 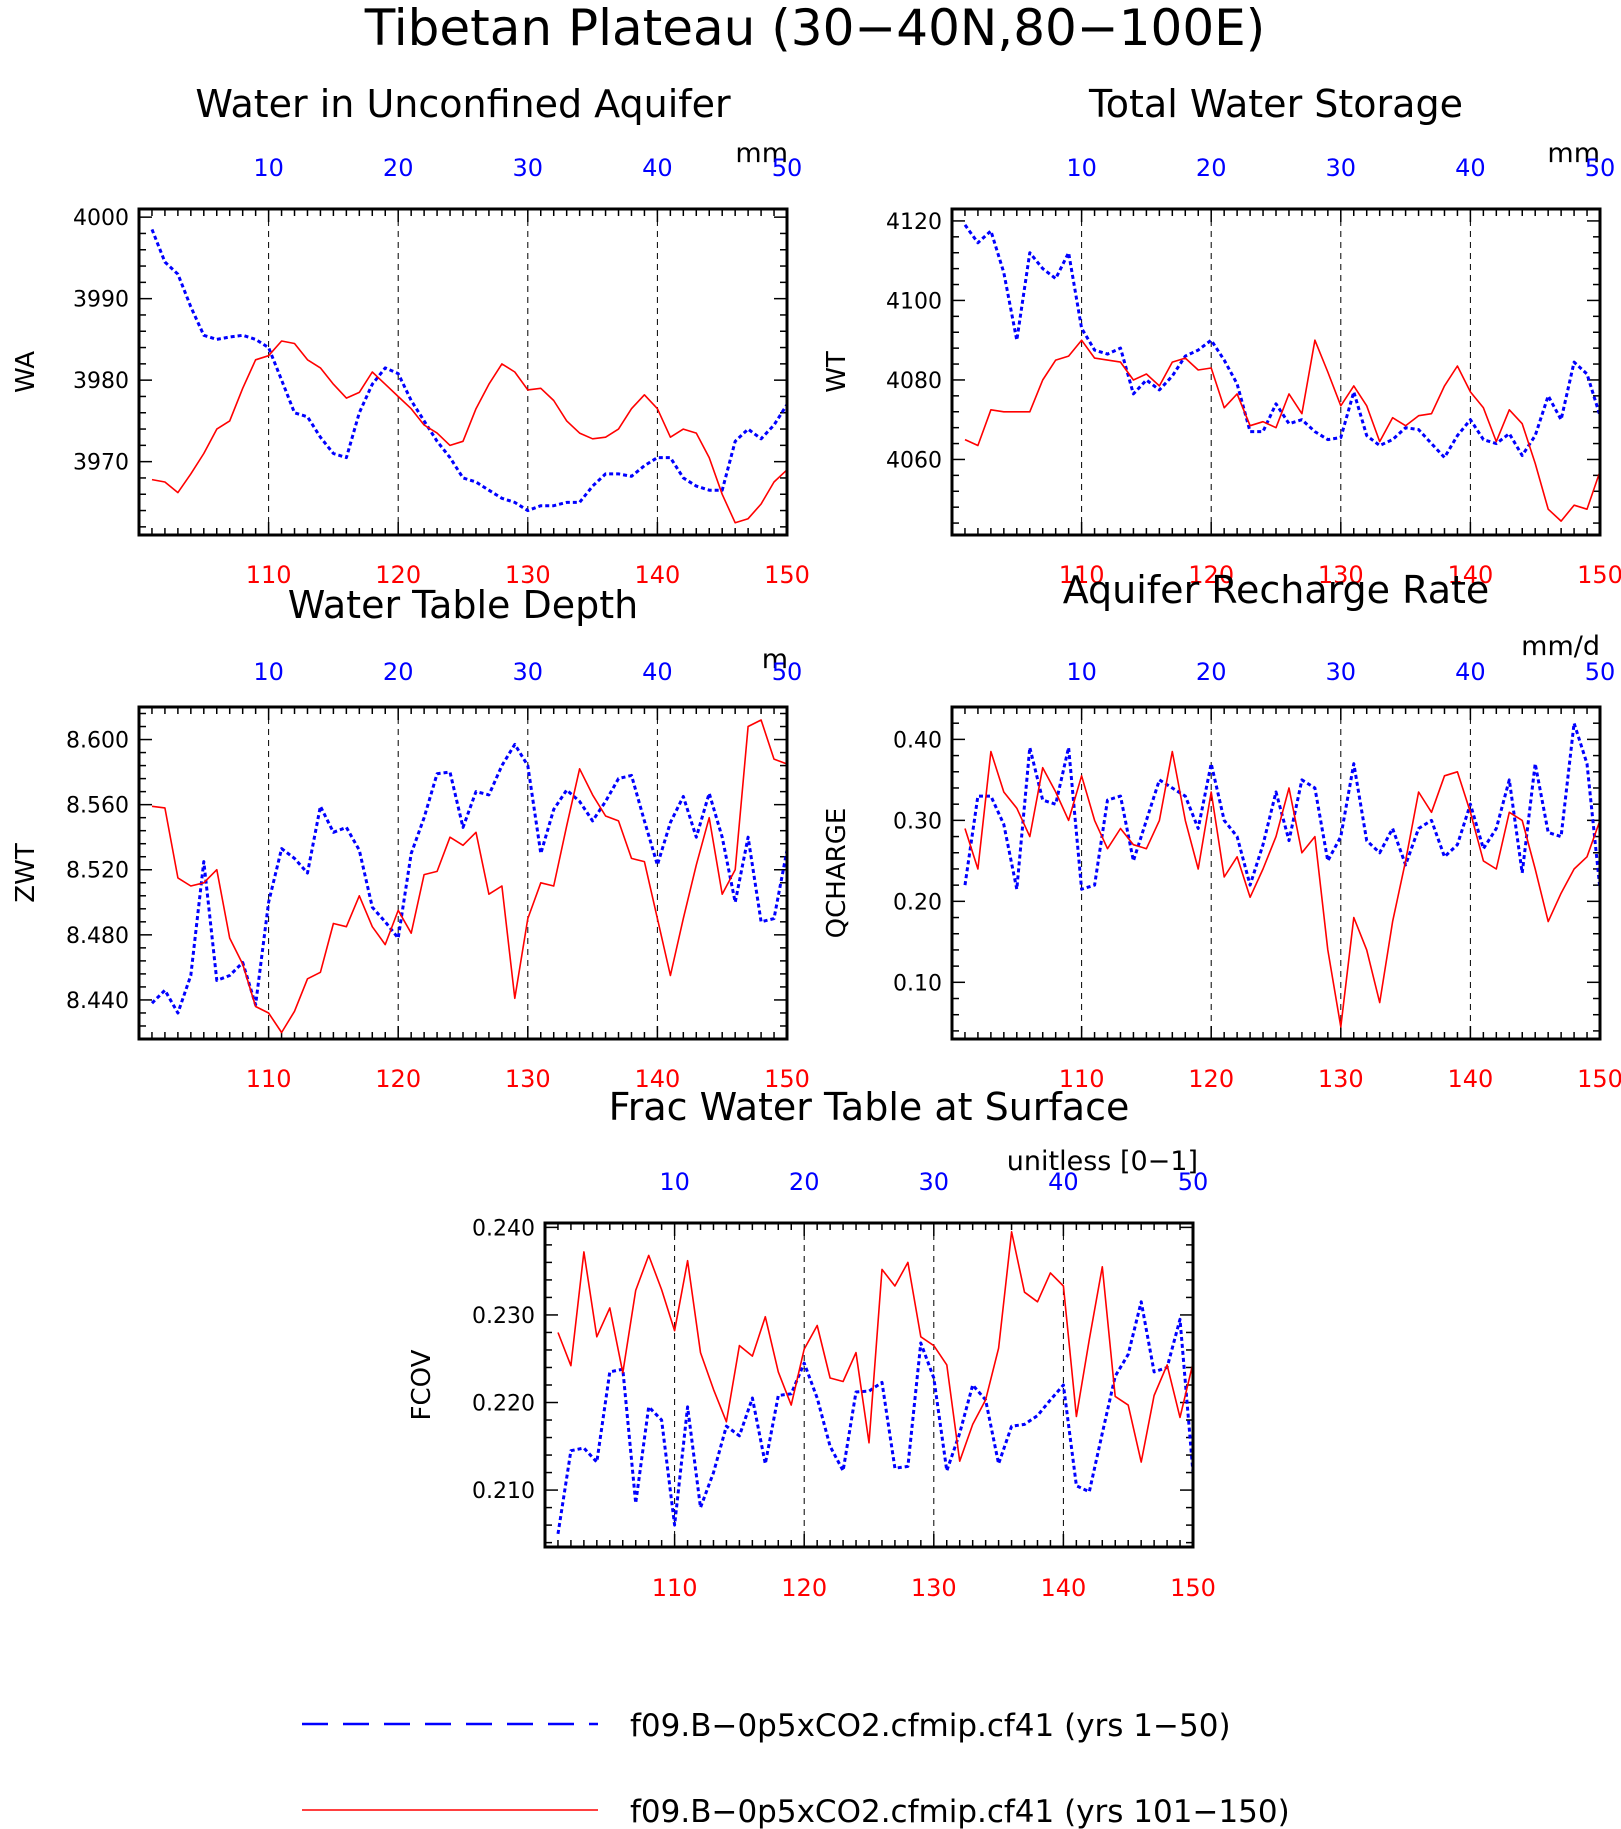 What do you see at coordinates (463, 605) in the screenshot?
I see `chart-title: Water Table Depth` at bounding box center [463, 605].